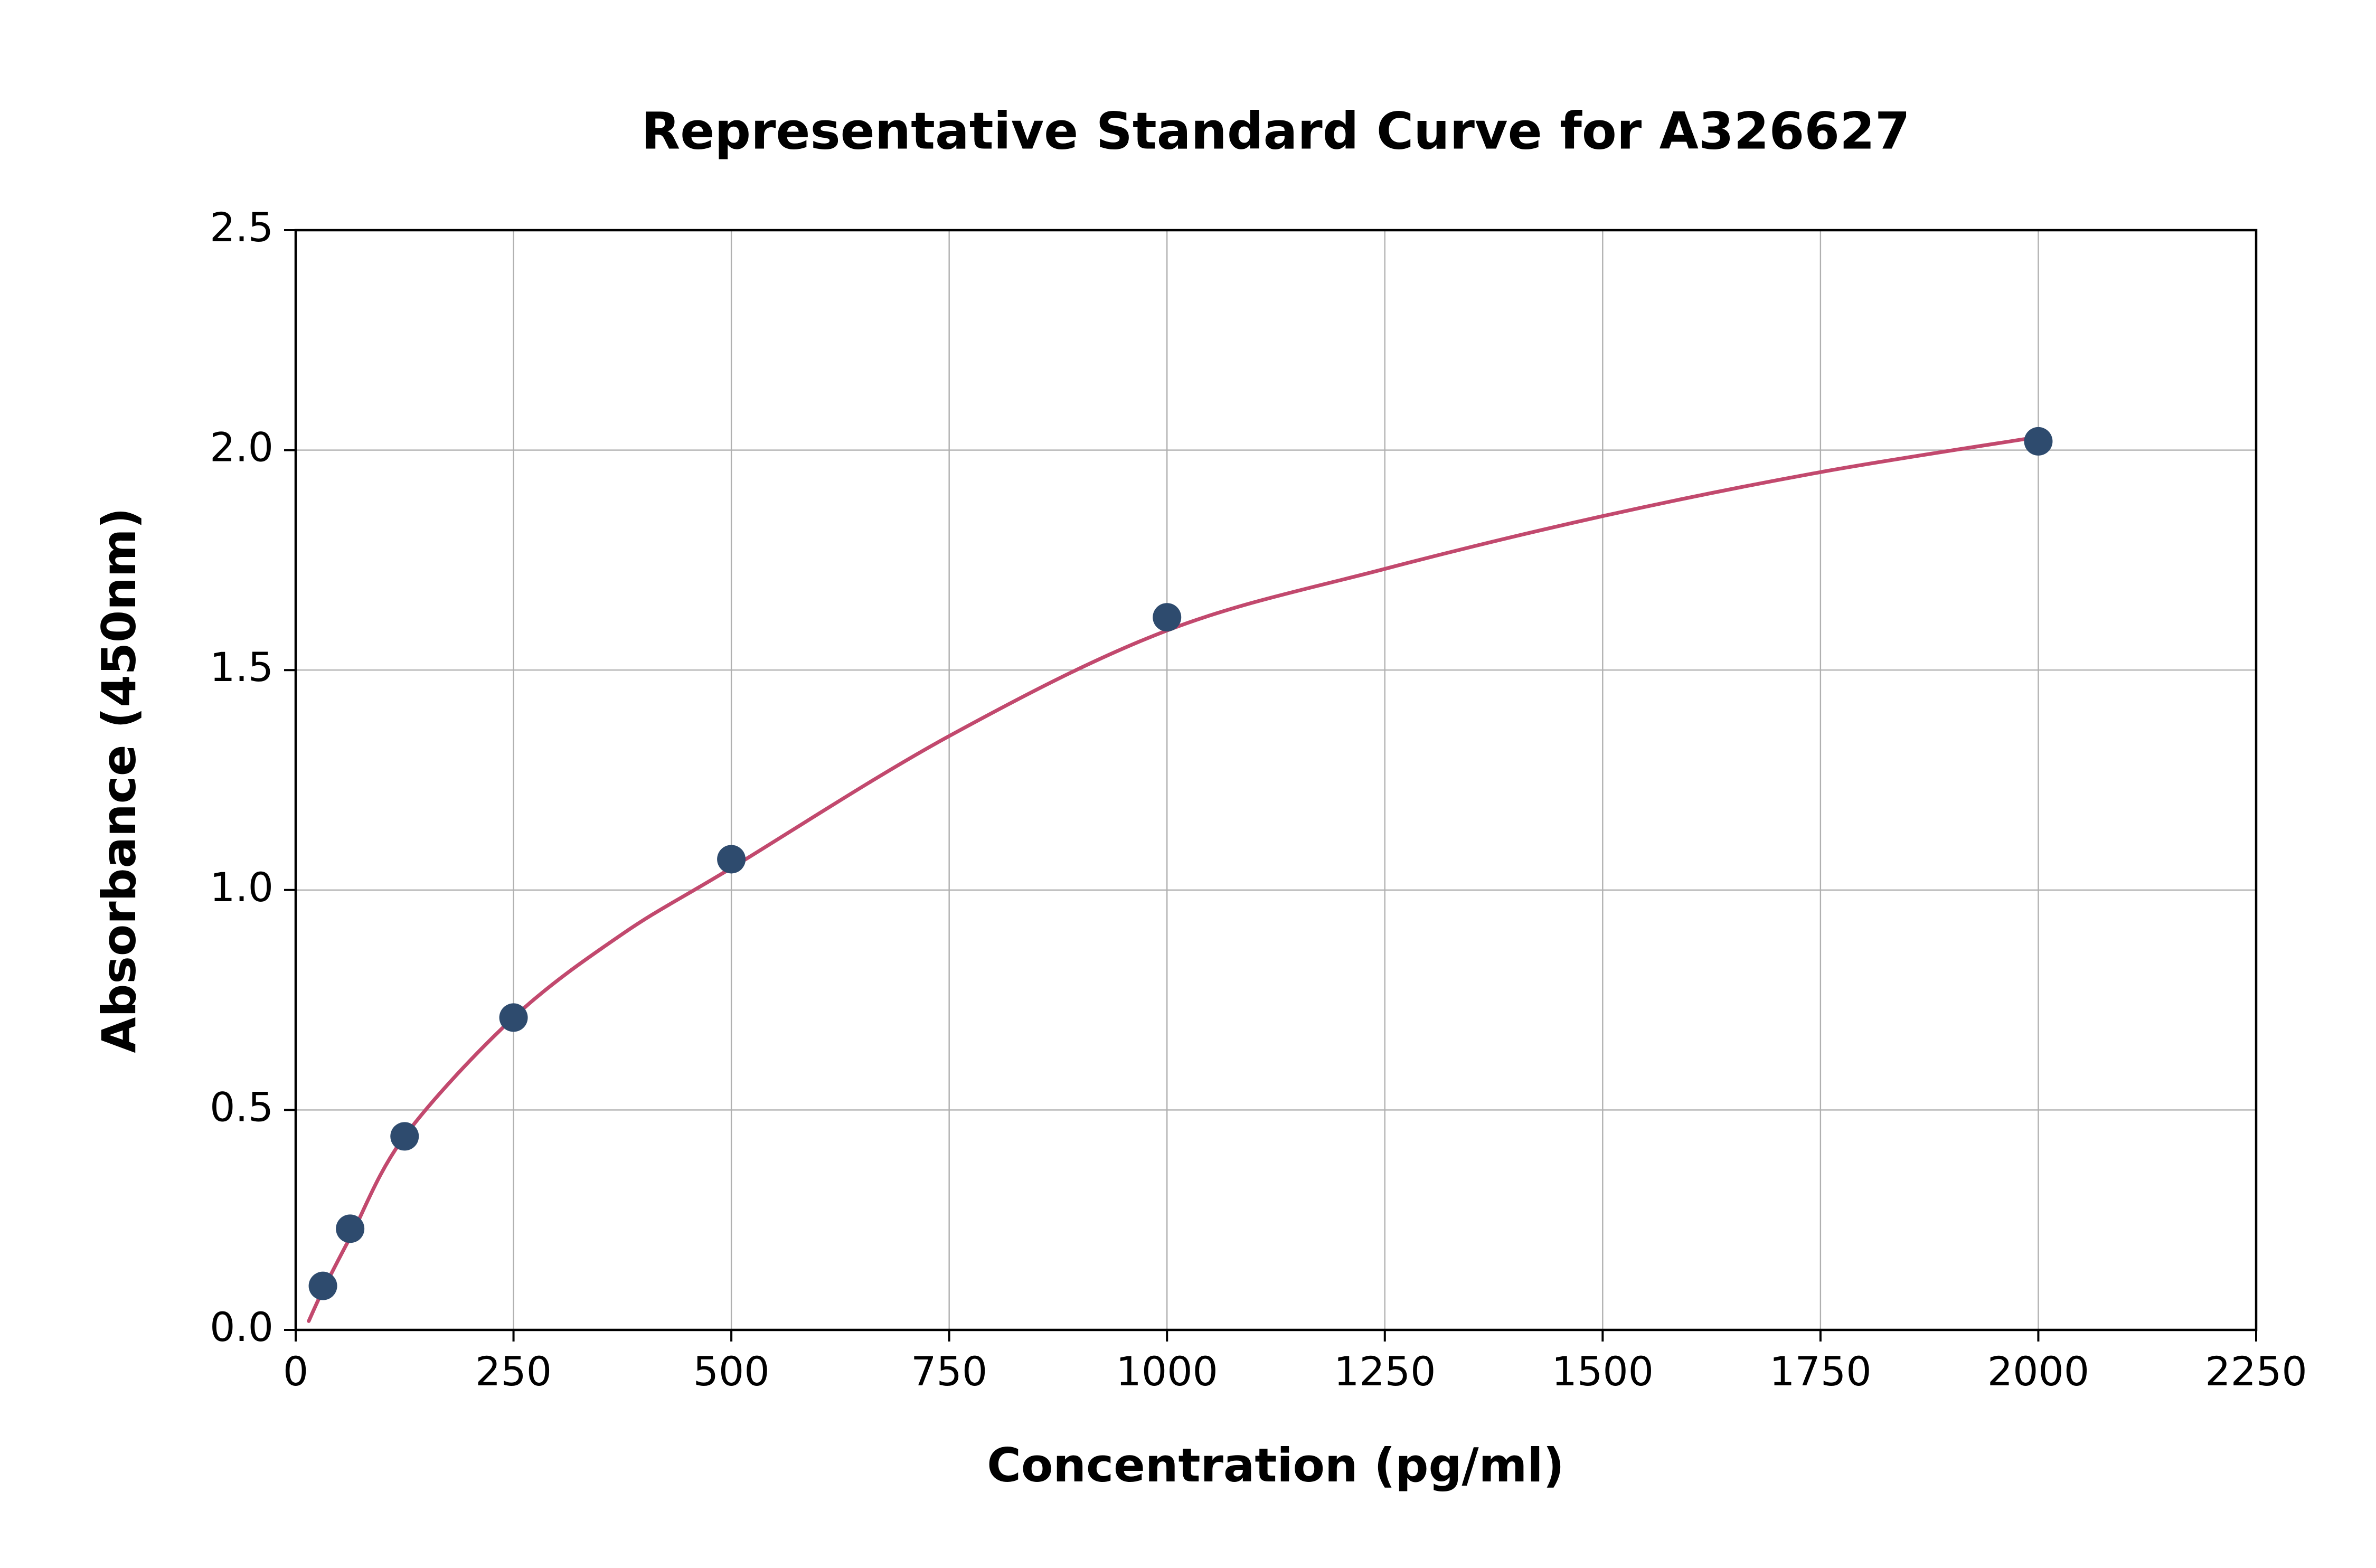  I want to click on y-tick-label: 2.5, so click(242, 228).